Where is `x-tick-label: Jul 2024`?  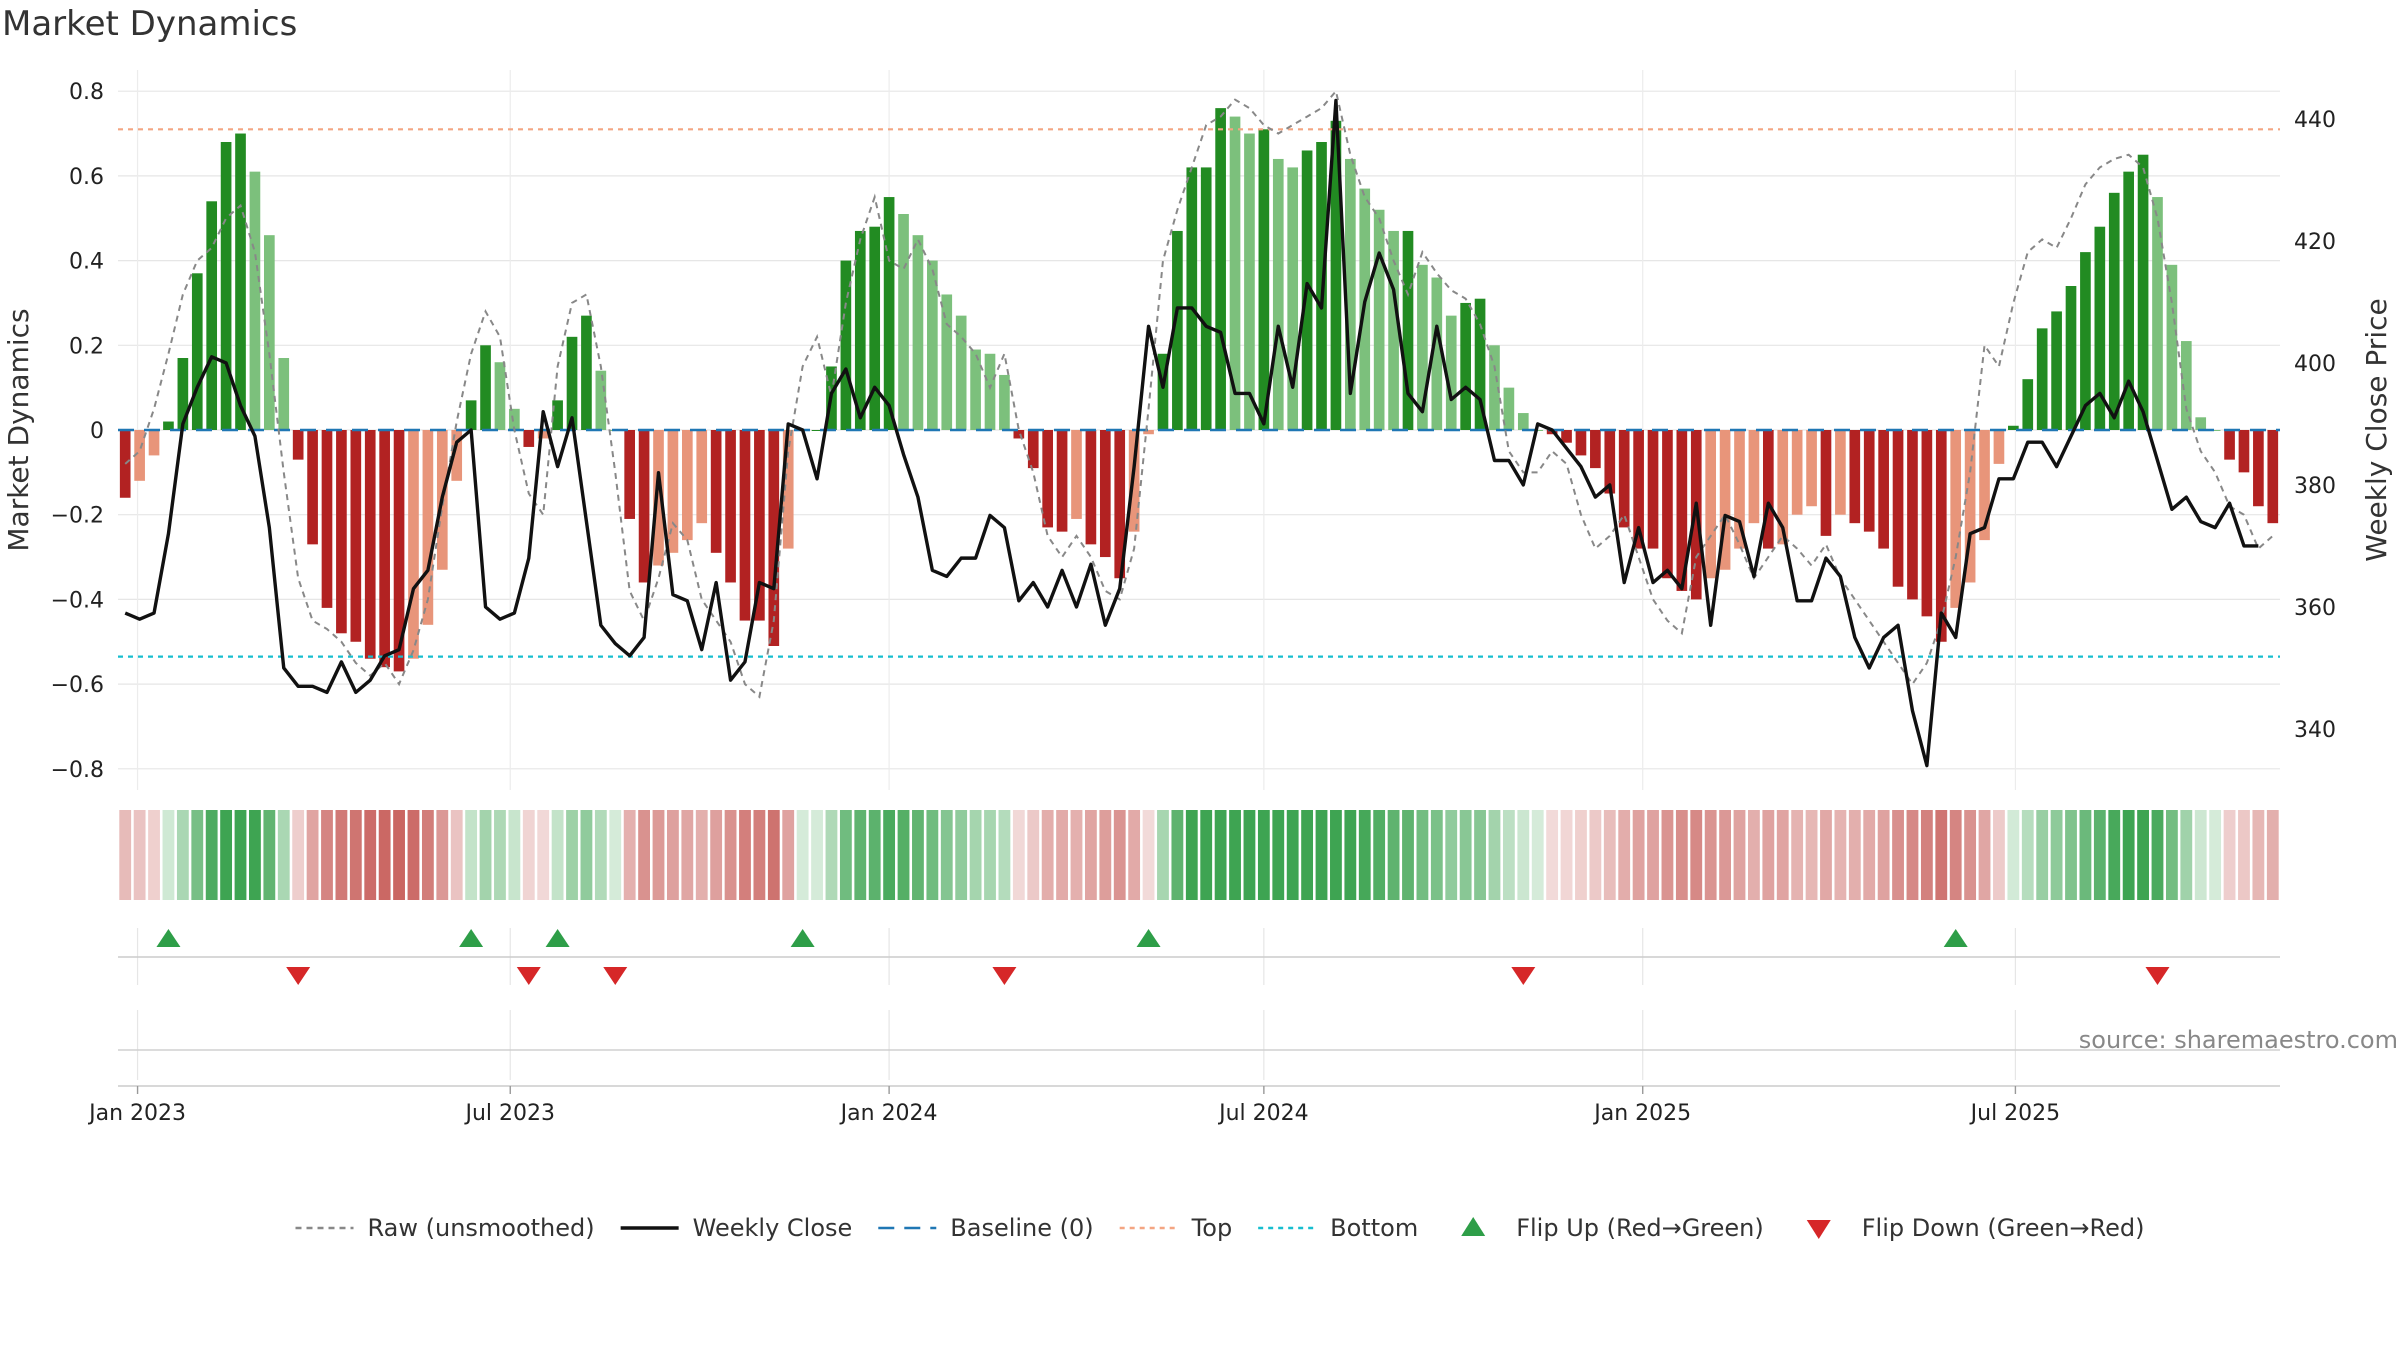 x-tick-label: Jul 2024 is located at coordinates (1263, 1113).